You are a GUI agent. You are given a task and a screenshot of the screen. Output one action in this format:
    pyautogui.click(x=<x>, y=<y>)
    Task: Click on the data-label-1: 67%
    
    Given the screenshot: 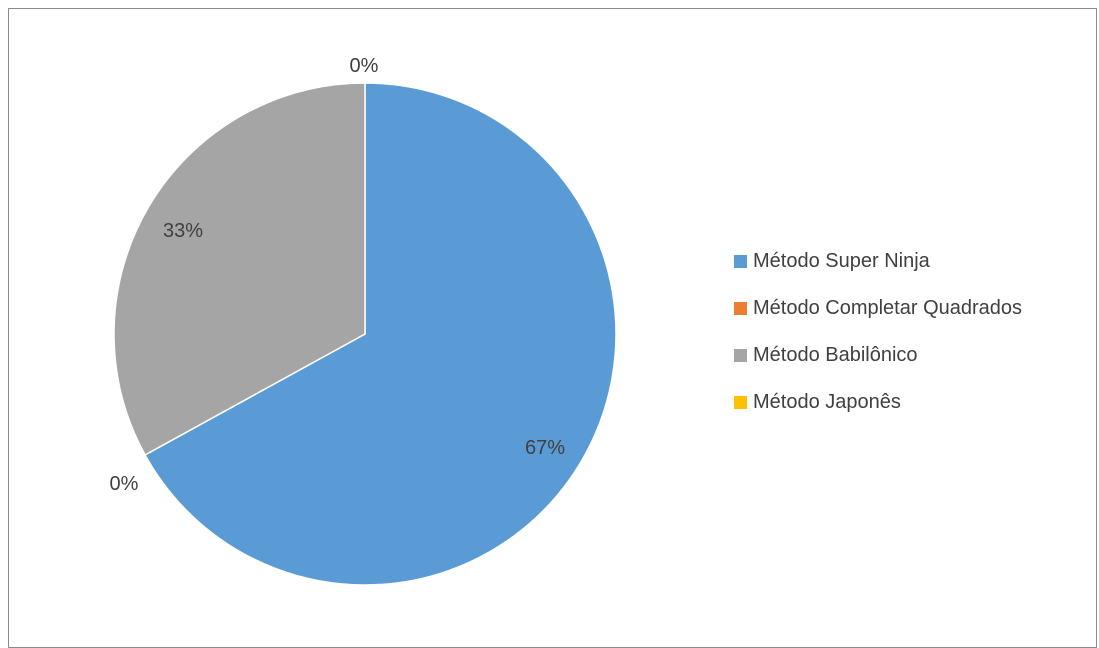 What is the action you would take?
    pyautogui.click(x=545, y=448)
    